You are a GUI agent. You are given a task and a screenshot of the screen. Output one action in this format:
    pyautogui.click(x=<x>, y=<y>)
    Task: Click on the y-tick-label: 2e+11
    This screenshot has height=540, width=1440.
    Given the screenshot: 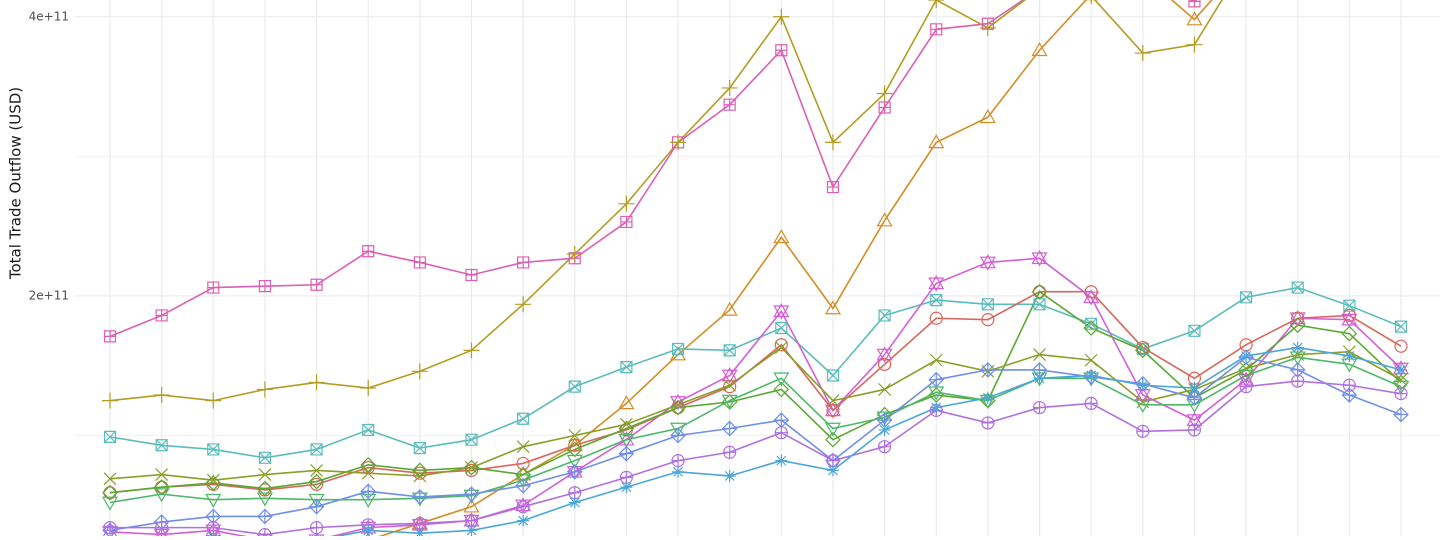 What is the action you would take?
    pyautogui.click(x=49, y=295)
    